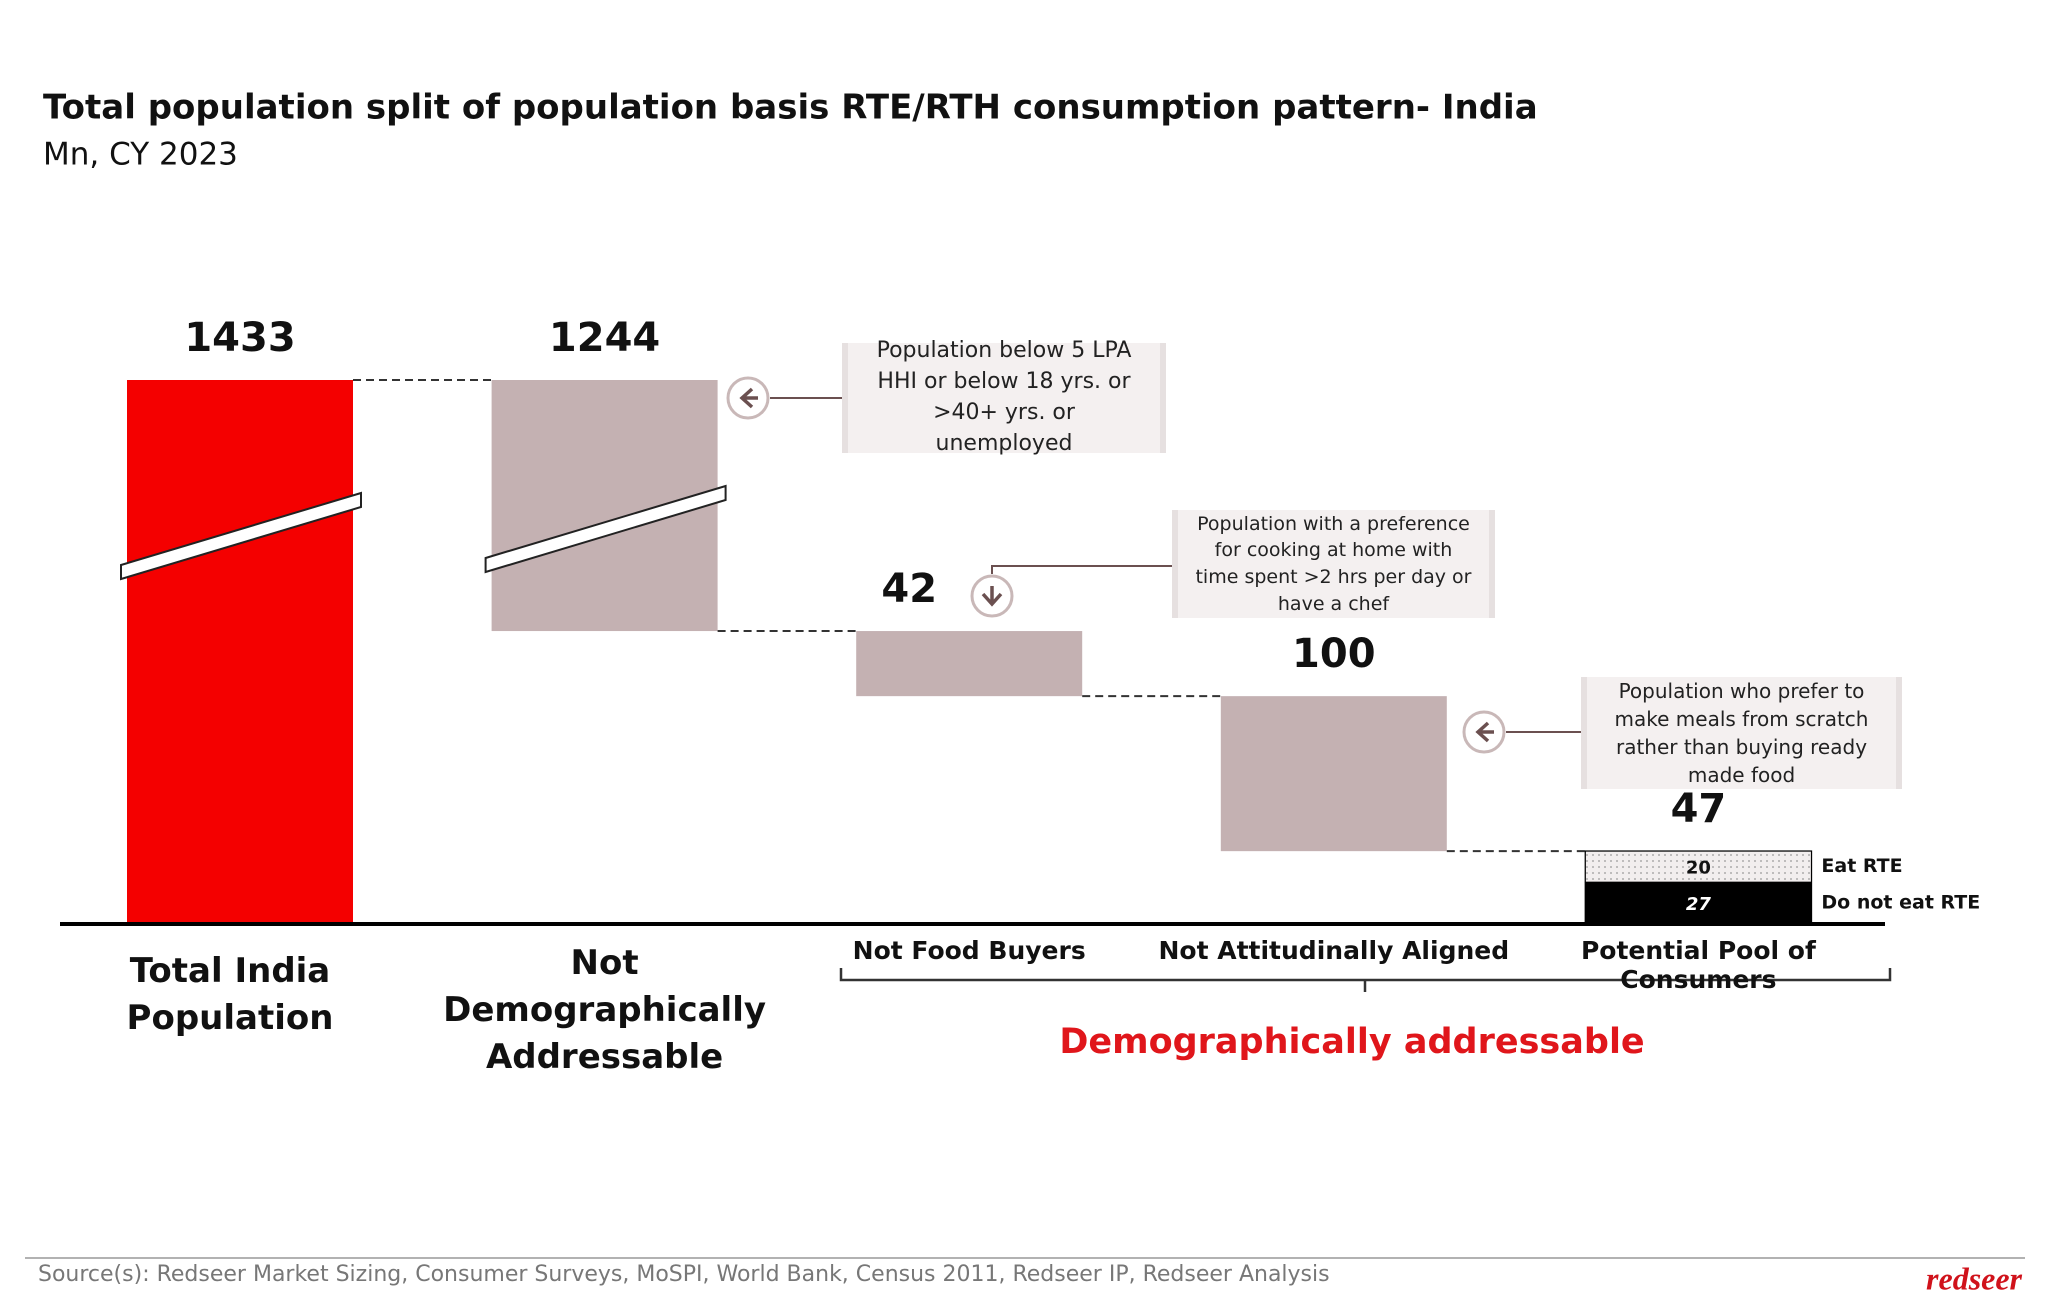 The width and height of the screenshot is (2048, 1311). I want to click on stack-label: 27, so click(1699, 904).